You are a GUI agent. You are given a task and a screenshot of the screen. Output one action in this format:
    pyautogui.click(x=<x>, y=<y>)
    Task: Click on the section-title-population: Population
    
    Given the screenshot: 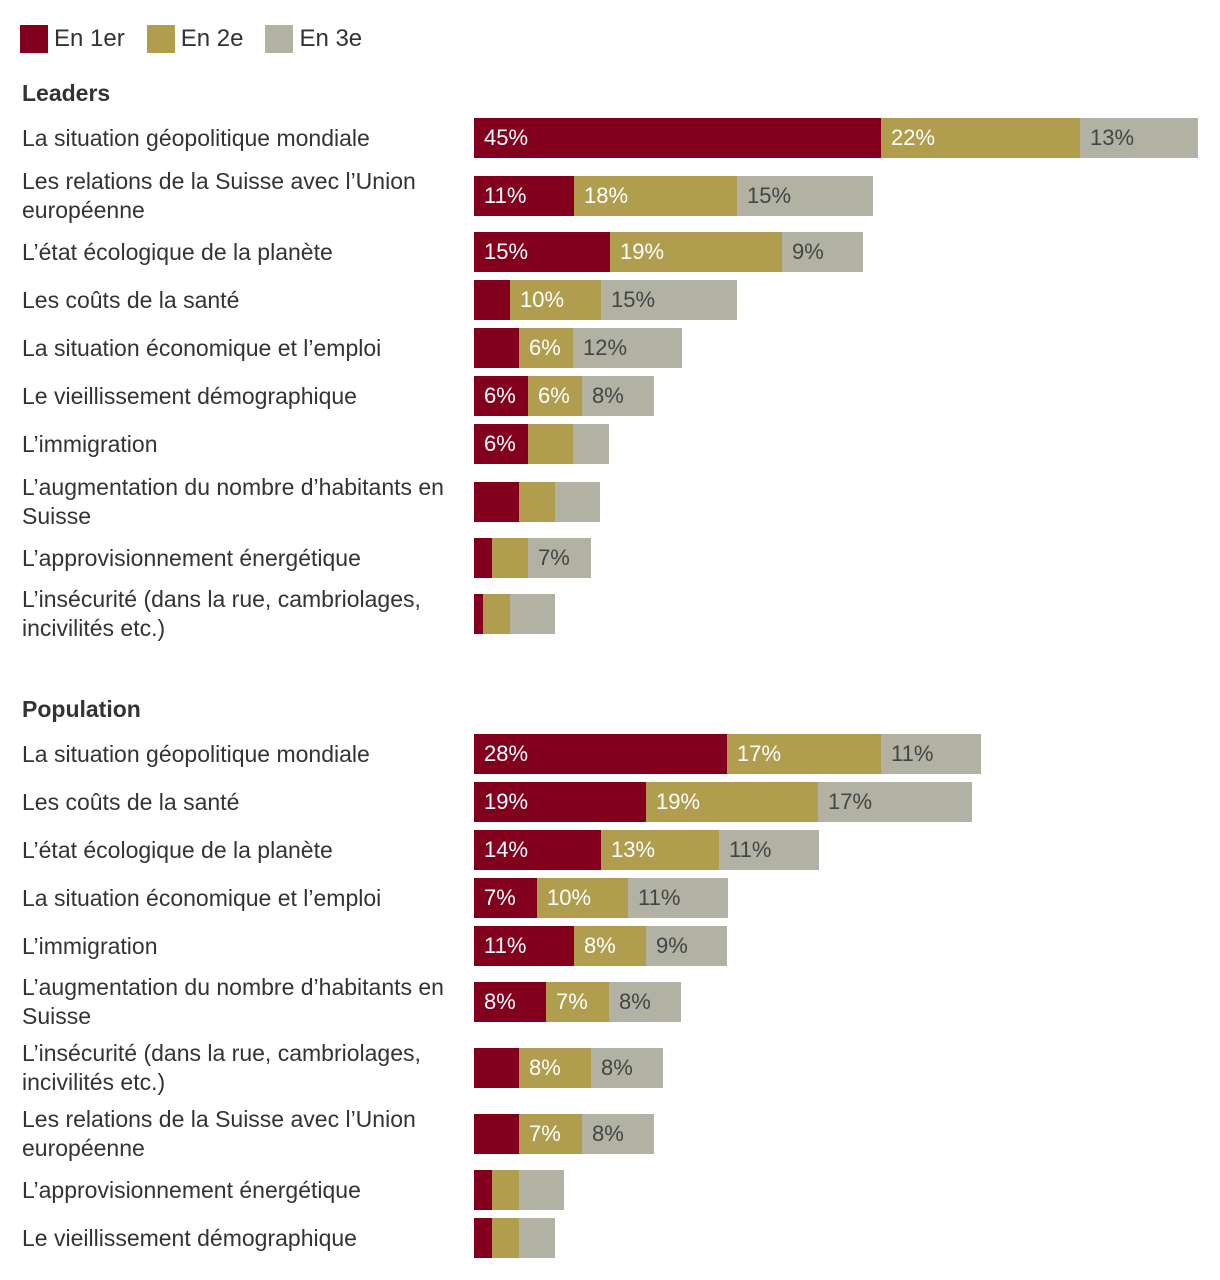 What is the action you would take?
    pyautogui.click(x=81, y=709)
    